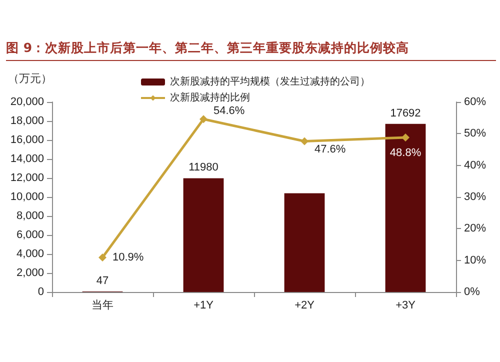 This screenshot has width=500, height=362. Describe the element at coordinates (30, 254) in the screenshot. I see `y-tick-label: 4,000` at that location.